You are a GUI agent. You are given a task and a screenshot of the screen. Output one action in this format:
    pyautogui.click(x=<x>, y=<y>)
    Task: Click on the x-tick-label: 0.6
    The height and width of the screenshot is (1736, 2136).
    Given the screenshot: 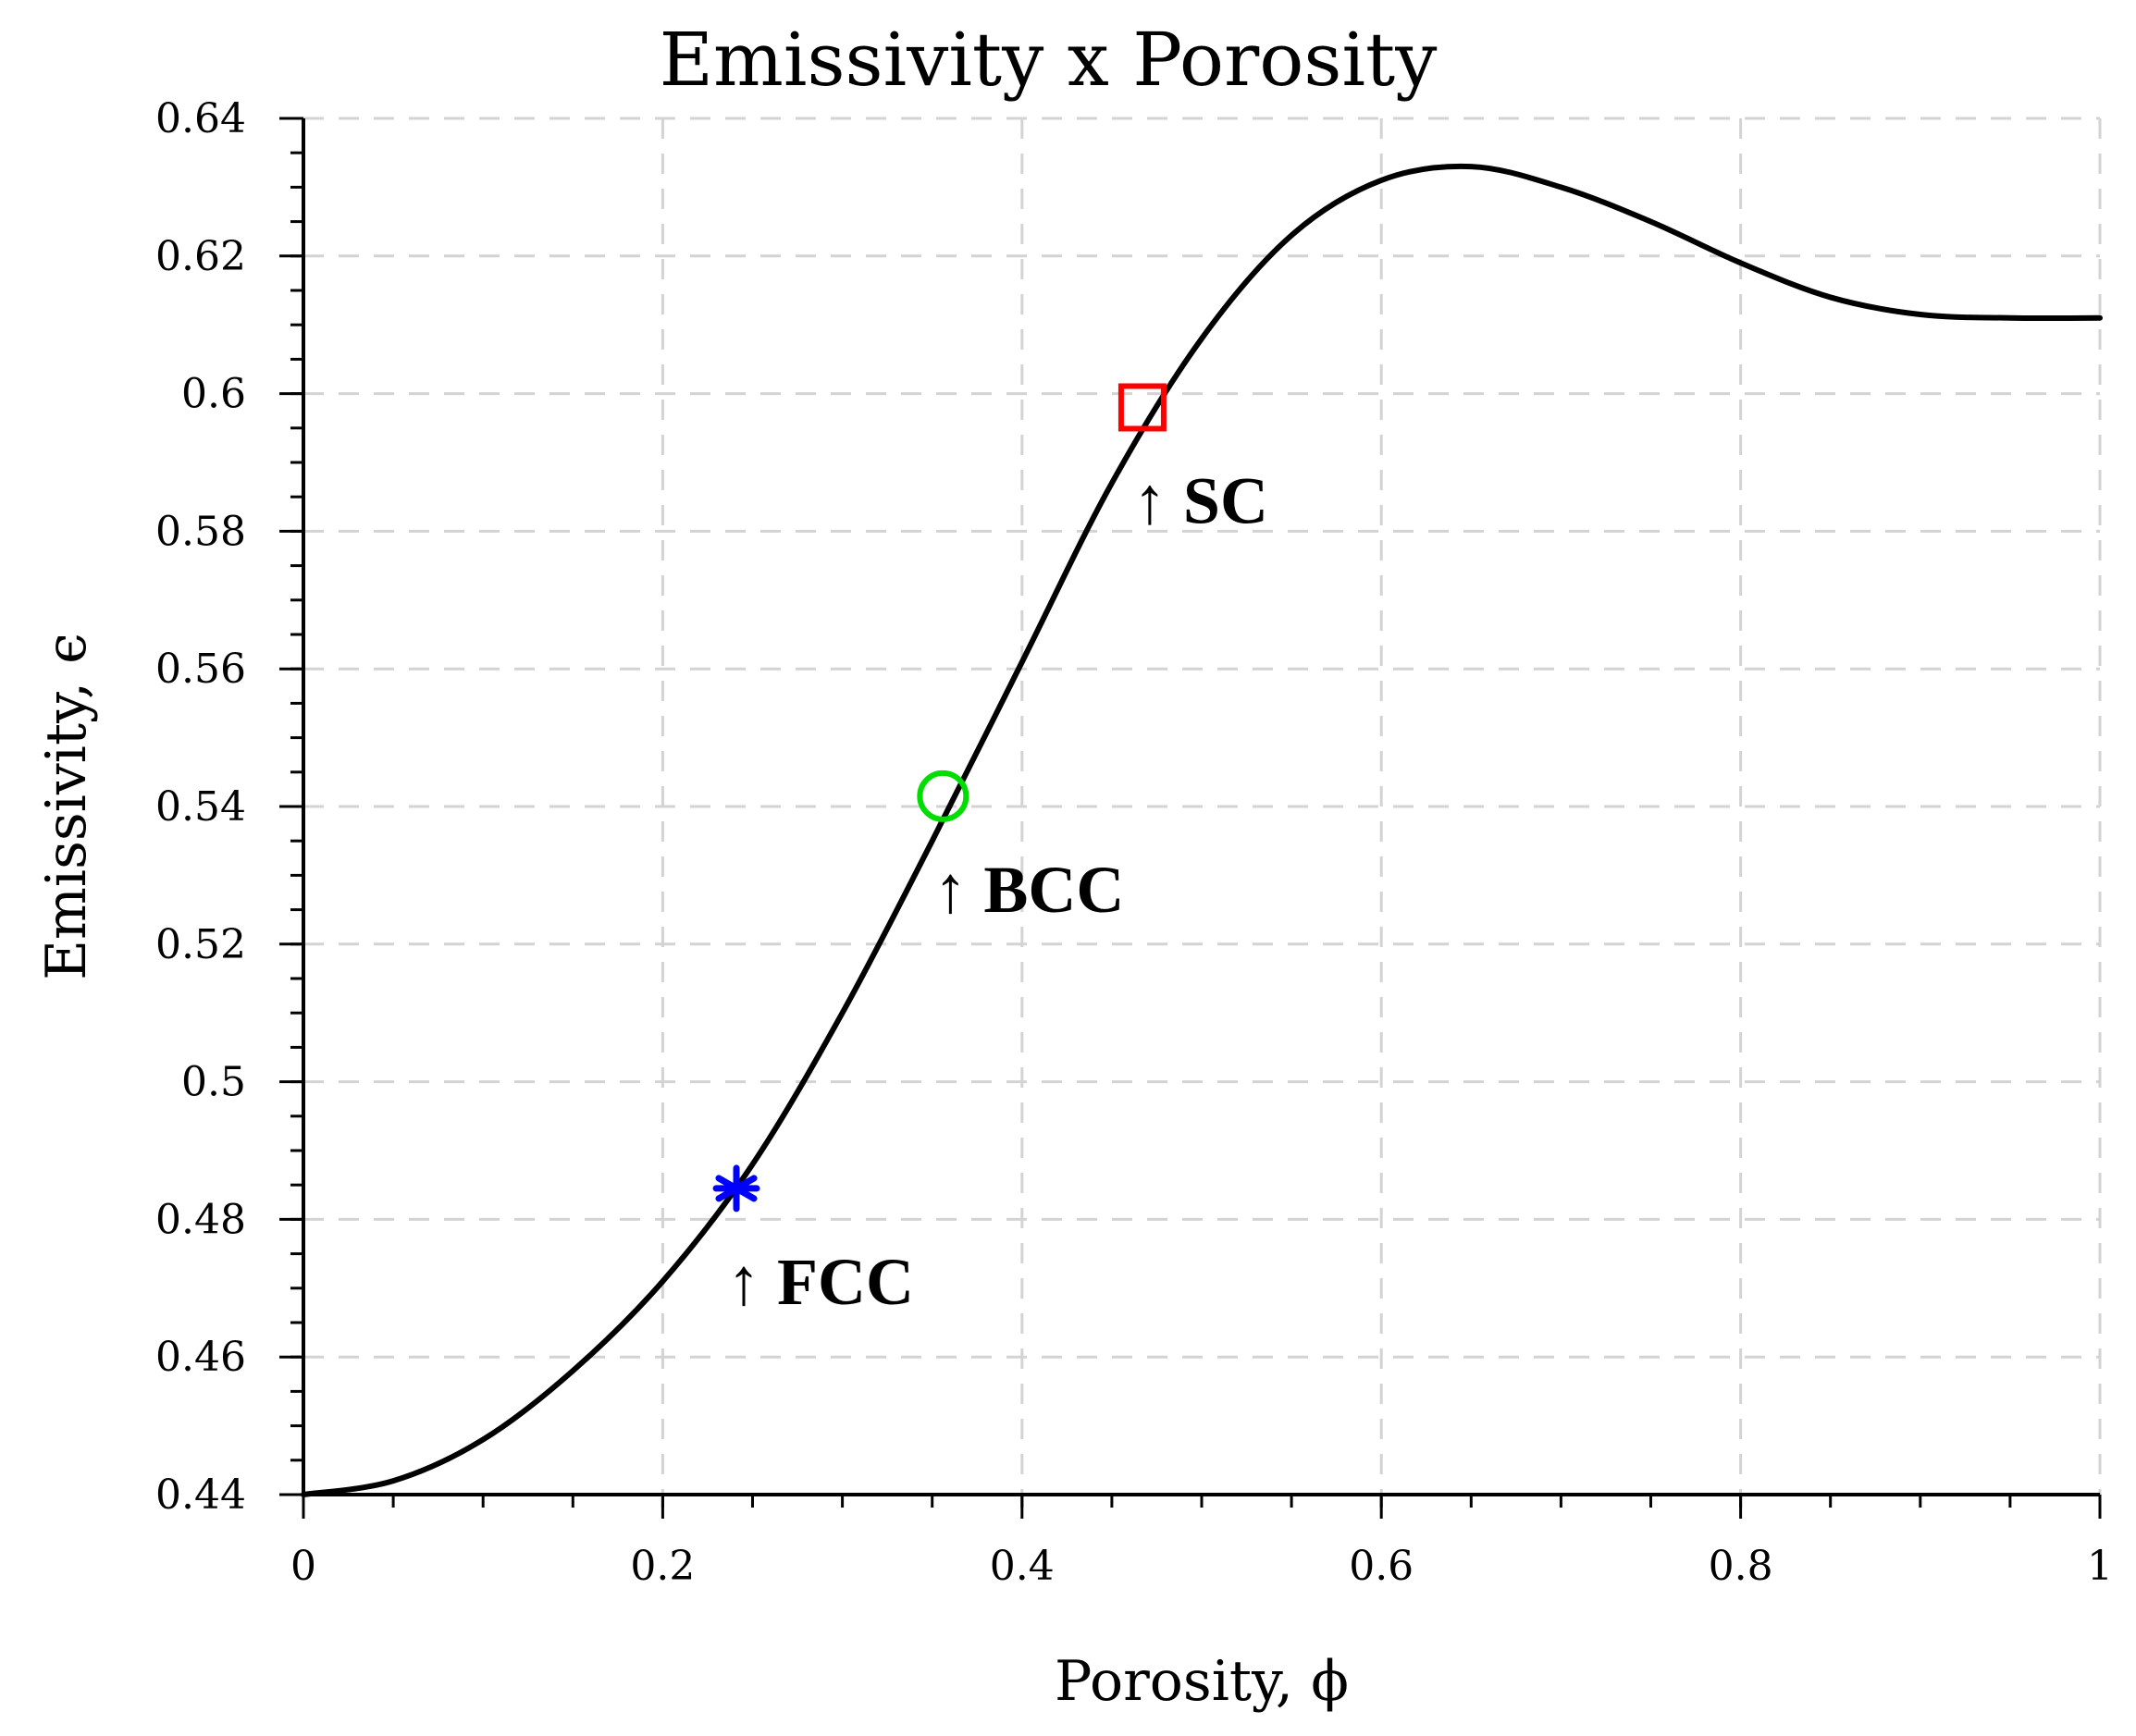 What is the action you would take?
    pyautogui.click(x=1382, y=1566)
    